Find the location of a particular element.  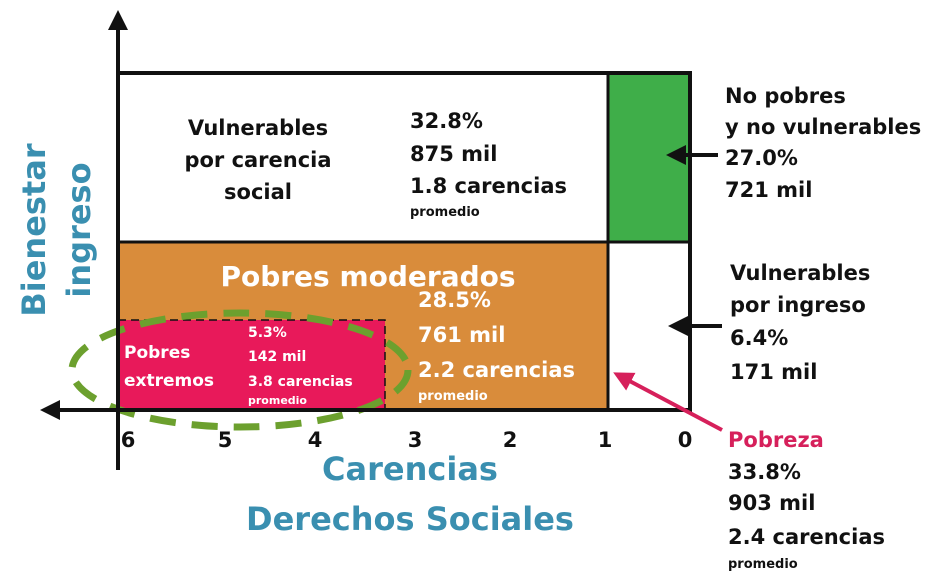

extremos-ellipse is located at coordinates (240, 370).